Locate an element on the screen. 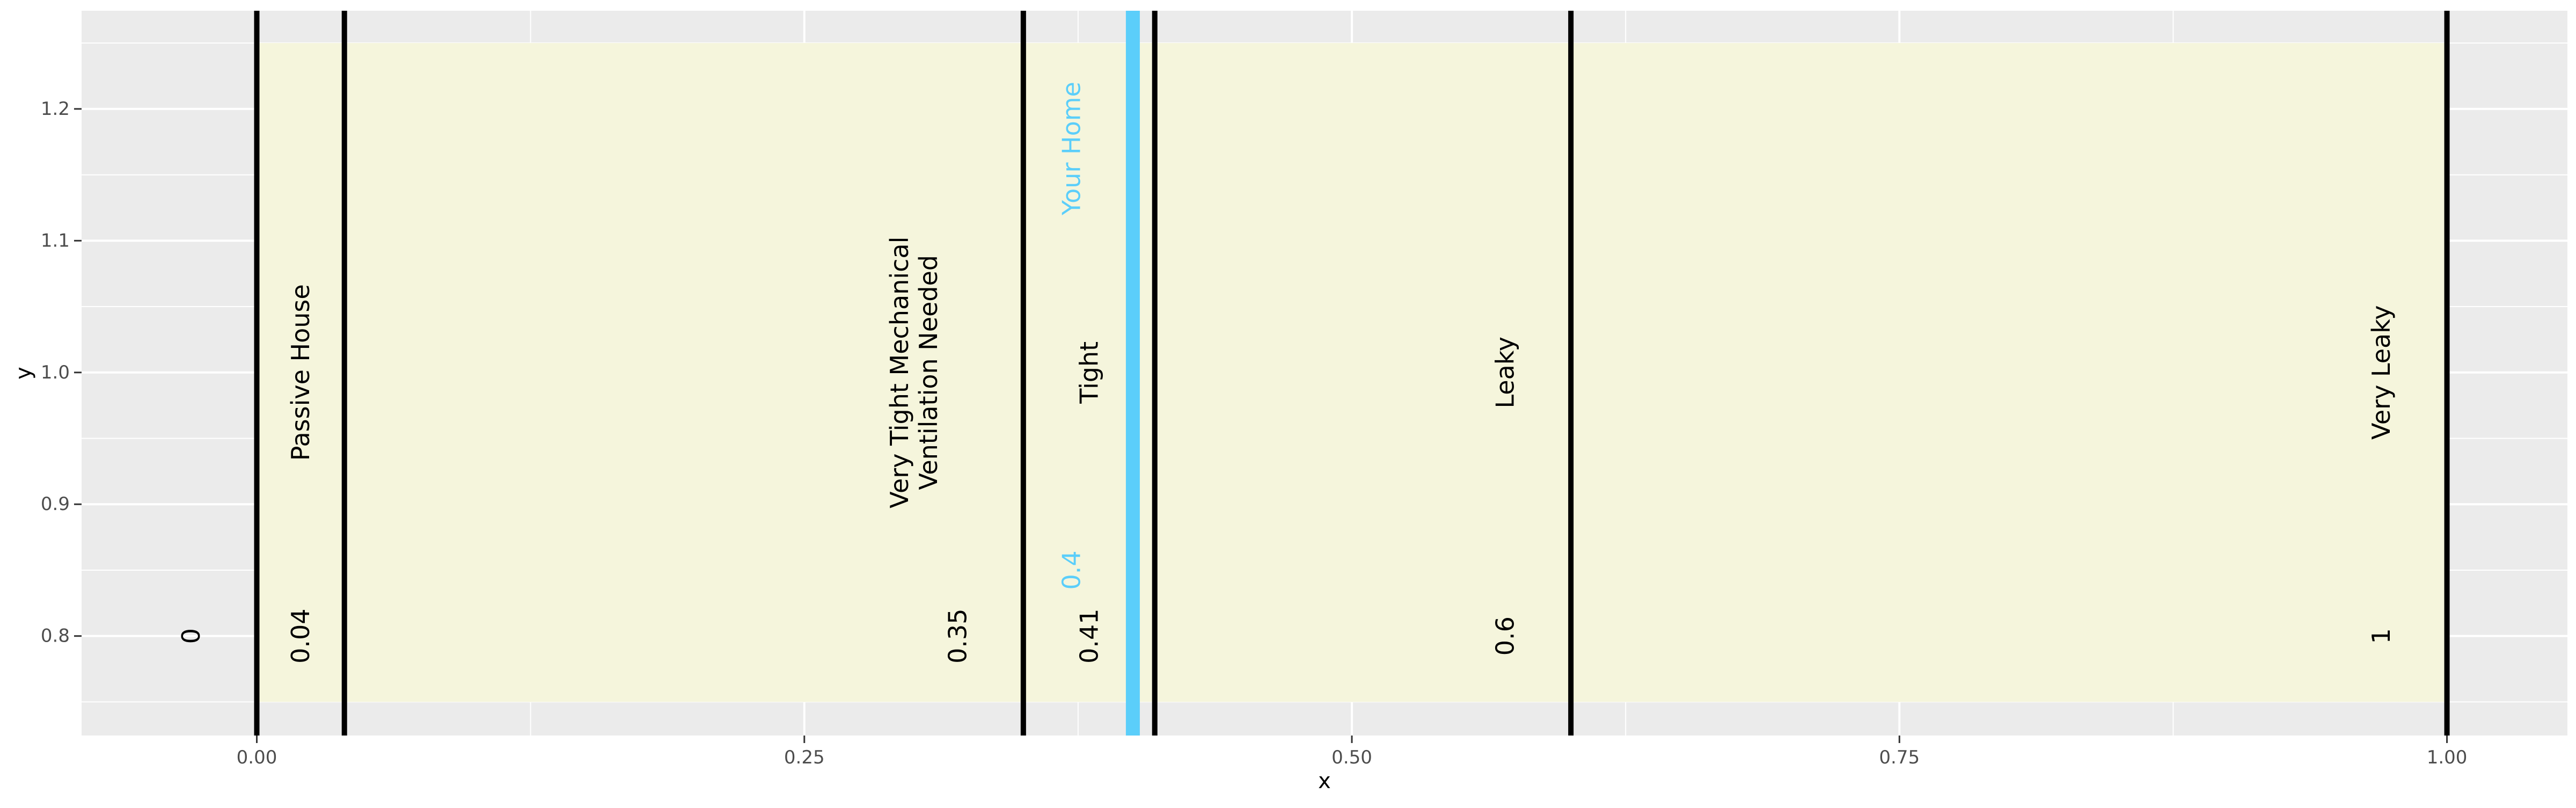 The image size is (2576, 808). boundary-value-label: 0.35 is located at coordinates (957, 635).